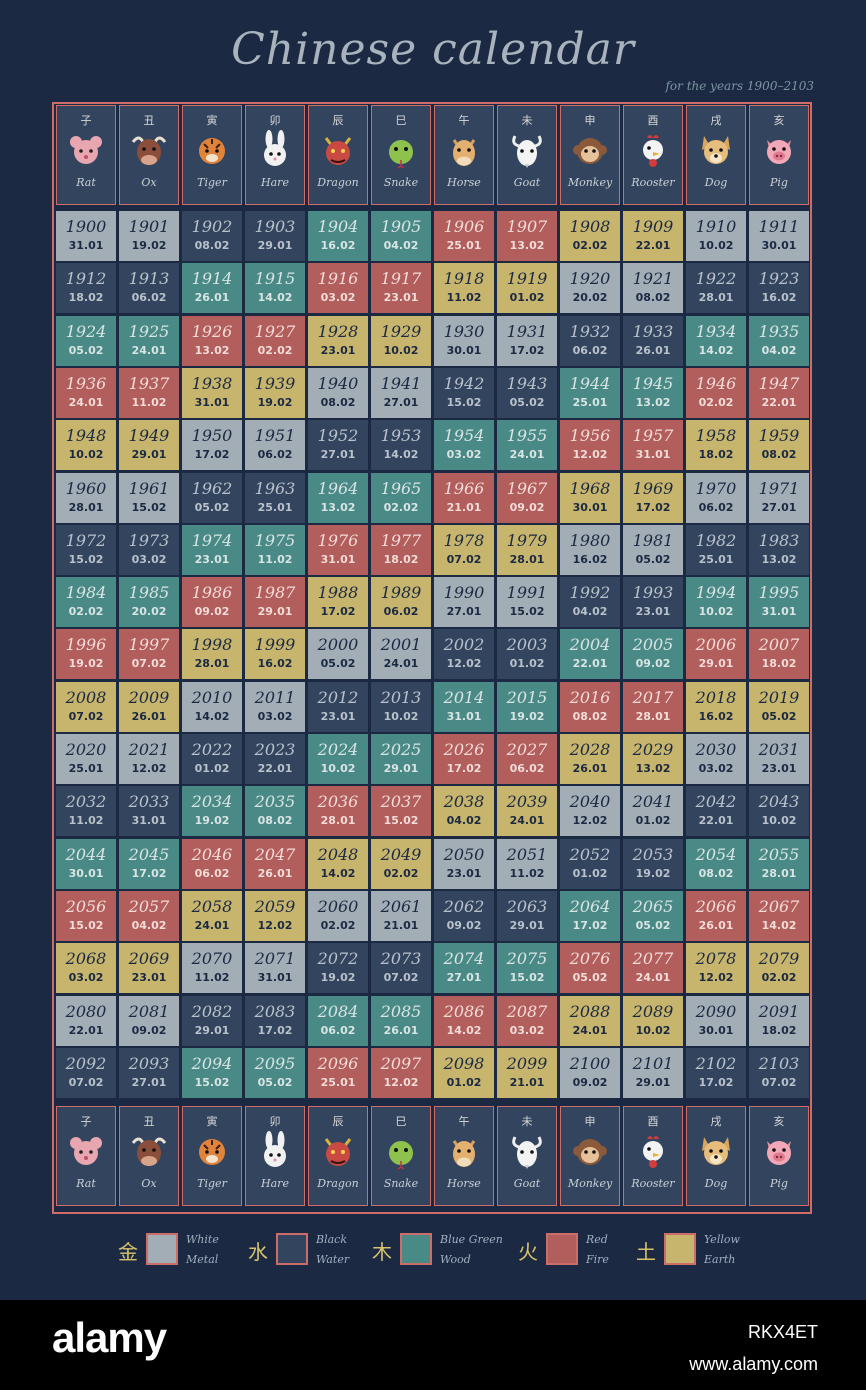 The height and width of the screenshot is (1390, 866). Describe the element at coordinates (401, 182) in the screenshot. I see `zodiac-name: Snake` at that location.